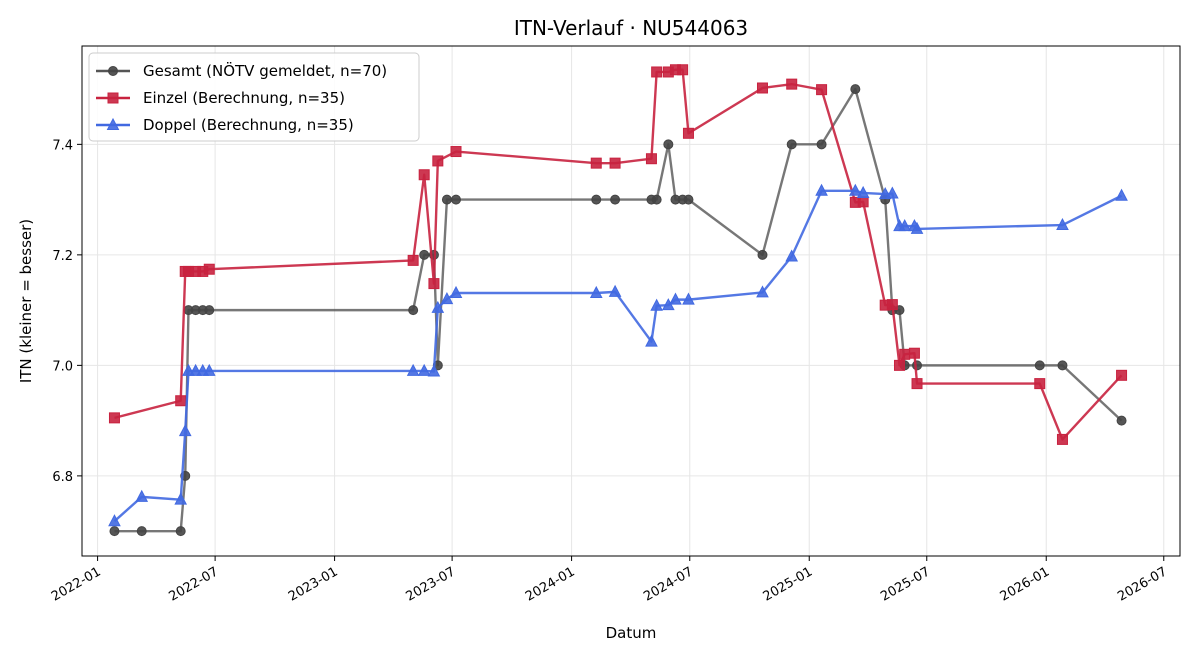  I want to click on y-tick-label: 7.2, so click(62, 256).